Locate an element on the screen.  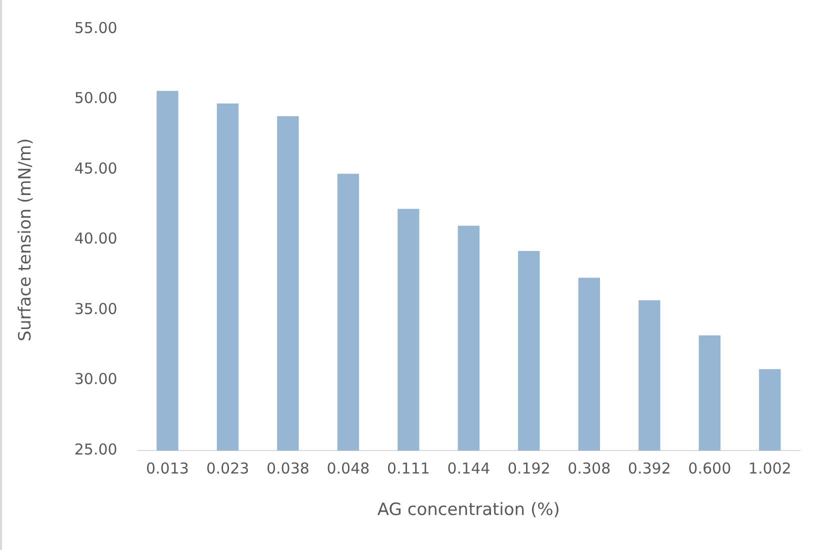
y-tick-label: 30.00 is located at coordinates (96, 379).